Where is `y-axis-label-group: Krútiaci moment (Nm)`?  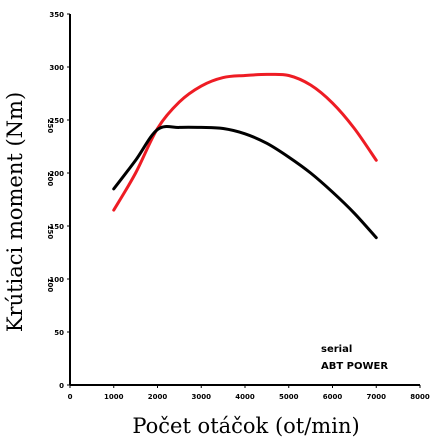
y-axis-label-group: Krútiaci moment (Nm) is located at coordinates (15, 212).